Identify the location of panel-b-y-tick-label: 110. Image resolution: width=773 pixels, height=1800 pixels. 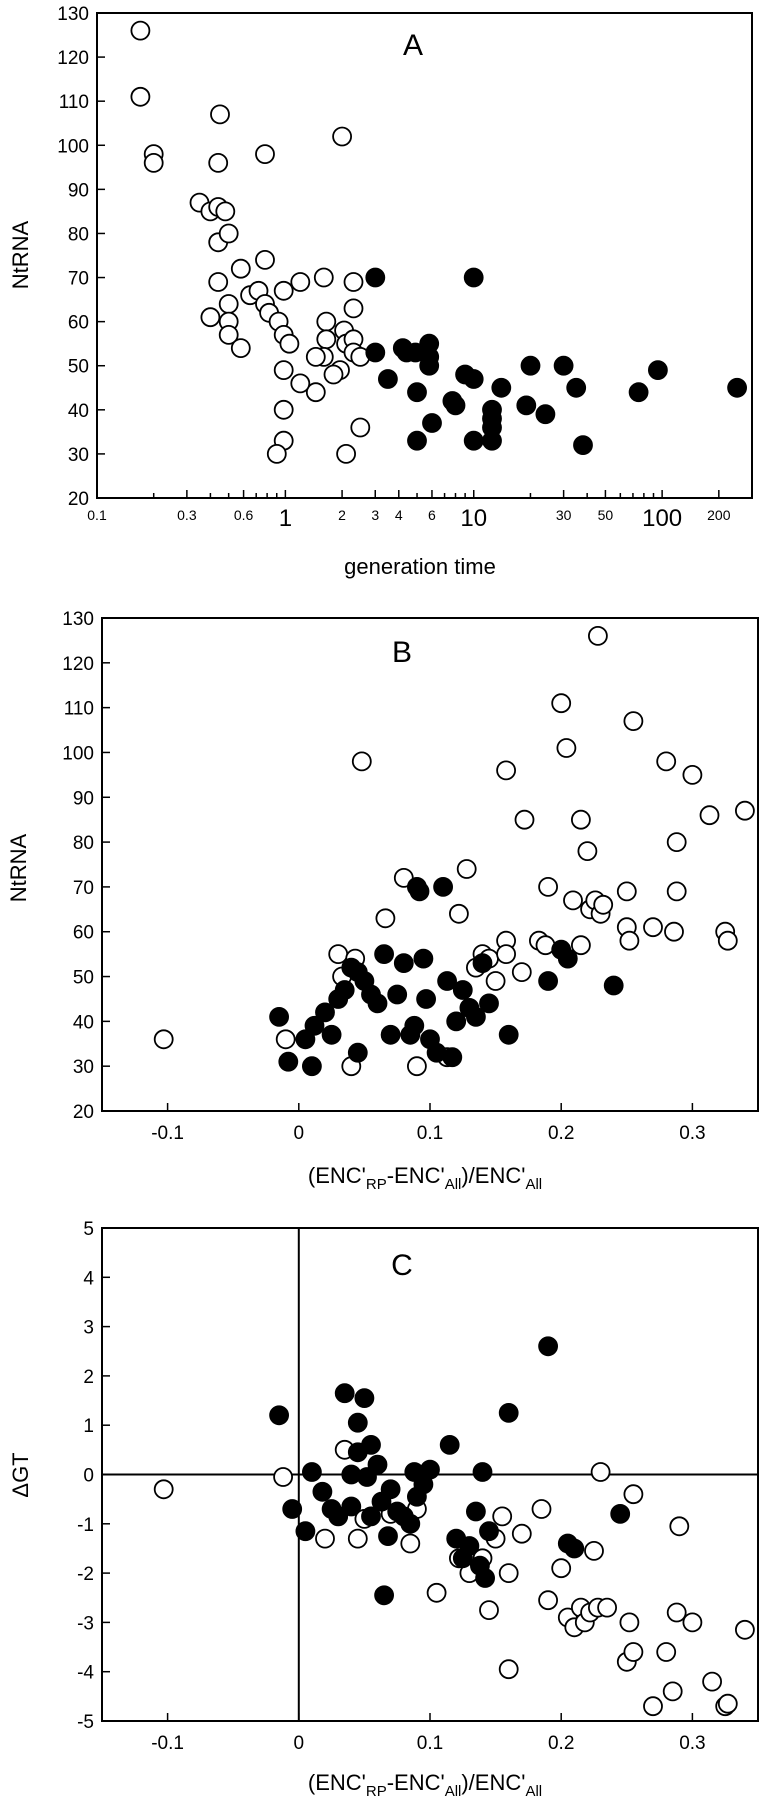
(79, 709).